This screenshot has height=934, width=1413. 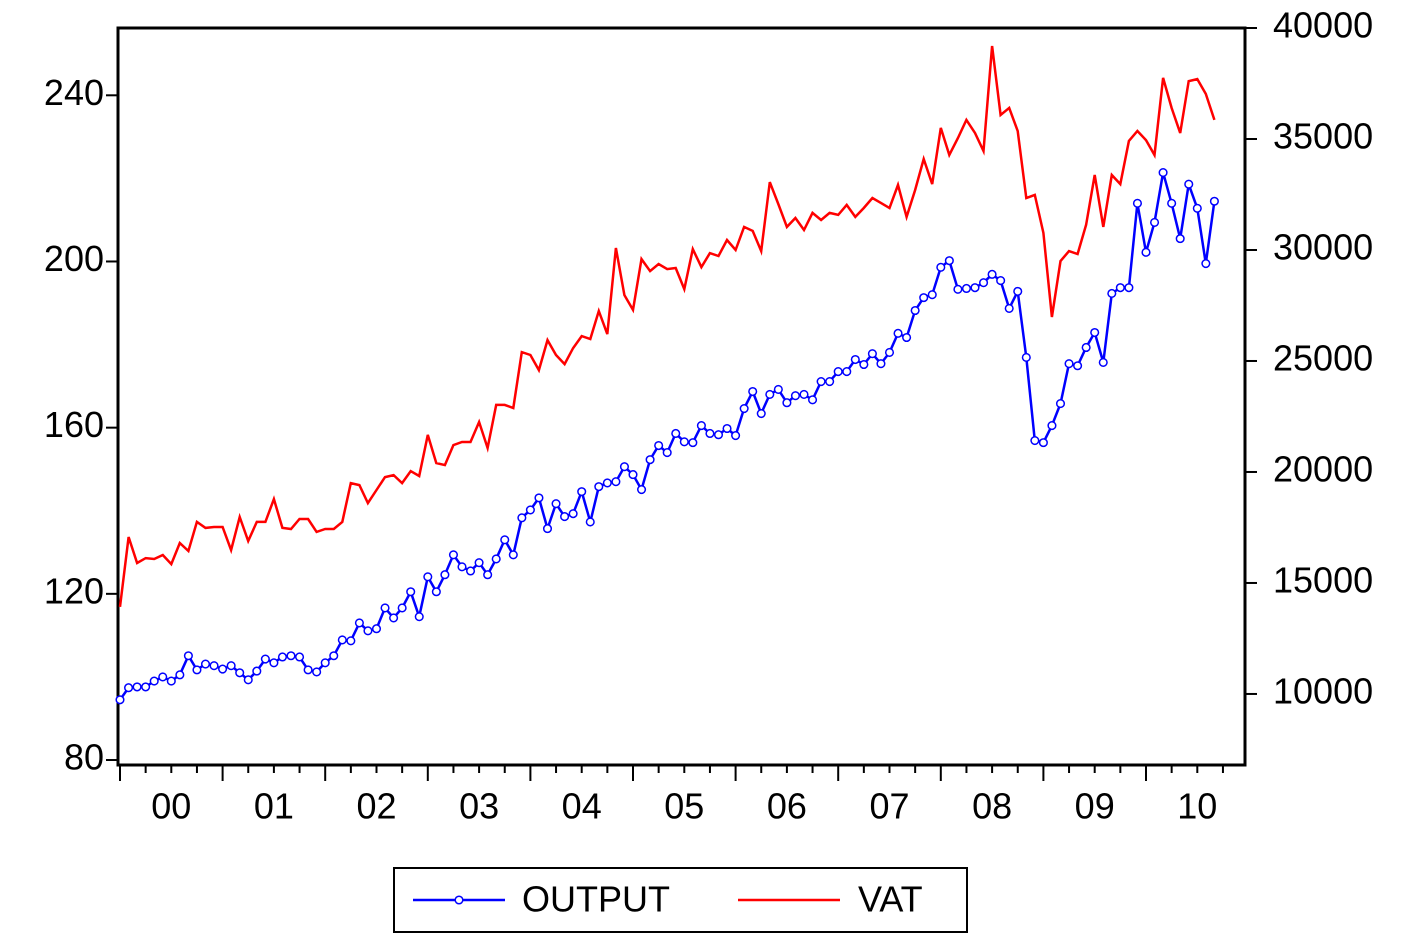 What do you see at coordinates (274, 806) in the screenshot?
I see `x-tick-label: 01` at bounding box center [274, 806].